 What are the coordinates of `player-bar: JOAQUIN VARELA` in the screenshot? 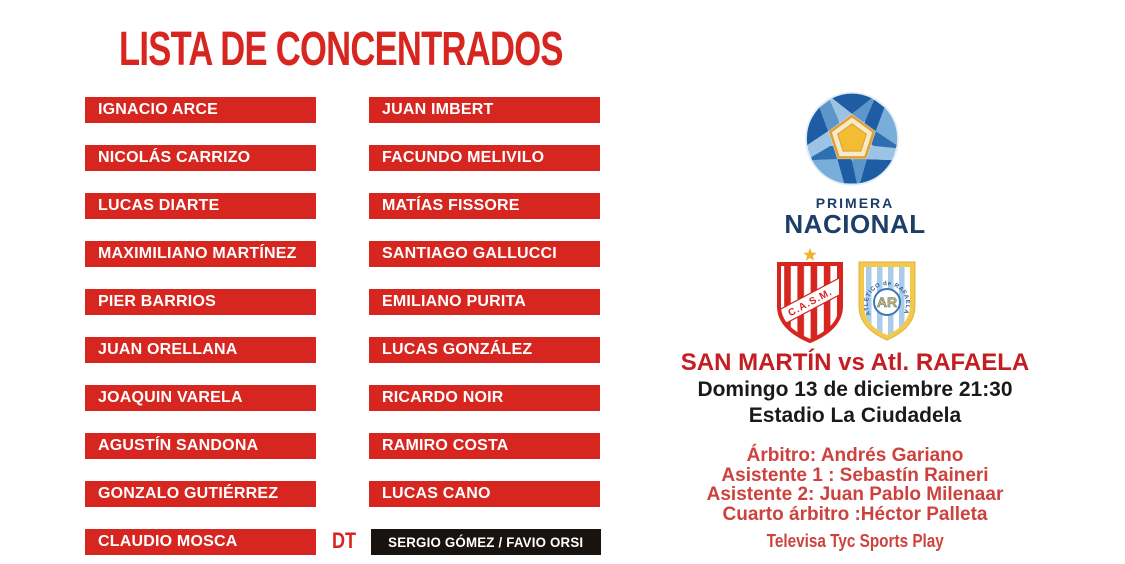 It's located at (200, 398).